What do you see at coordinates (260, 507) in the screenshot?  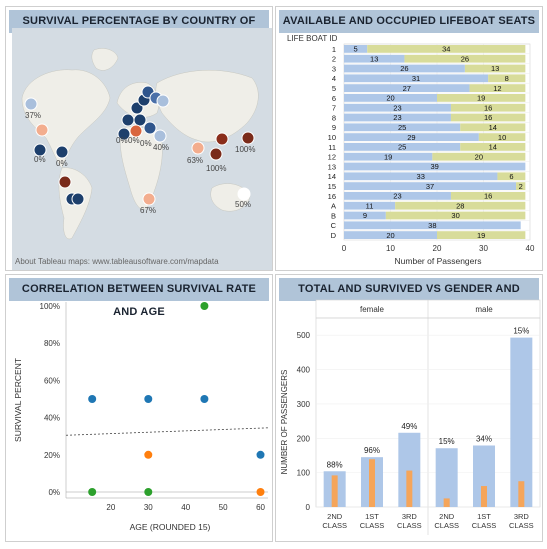 I see `x-tick-label: 60` at bounding box center [260, 507].